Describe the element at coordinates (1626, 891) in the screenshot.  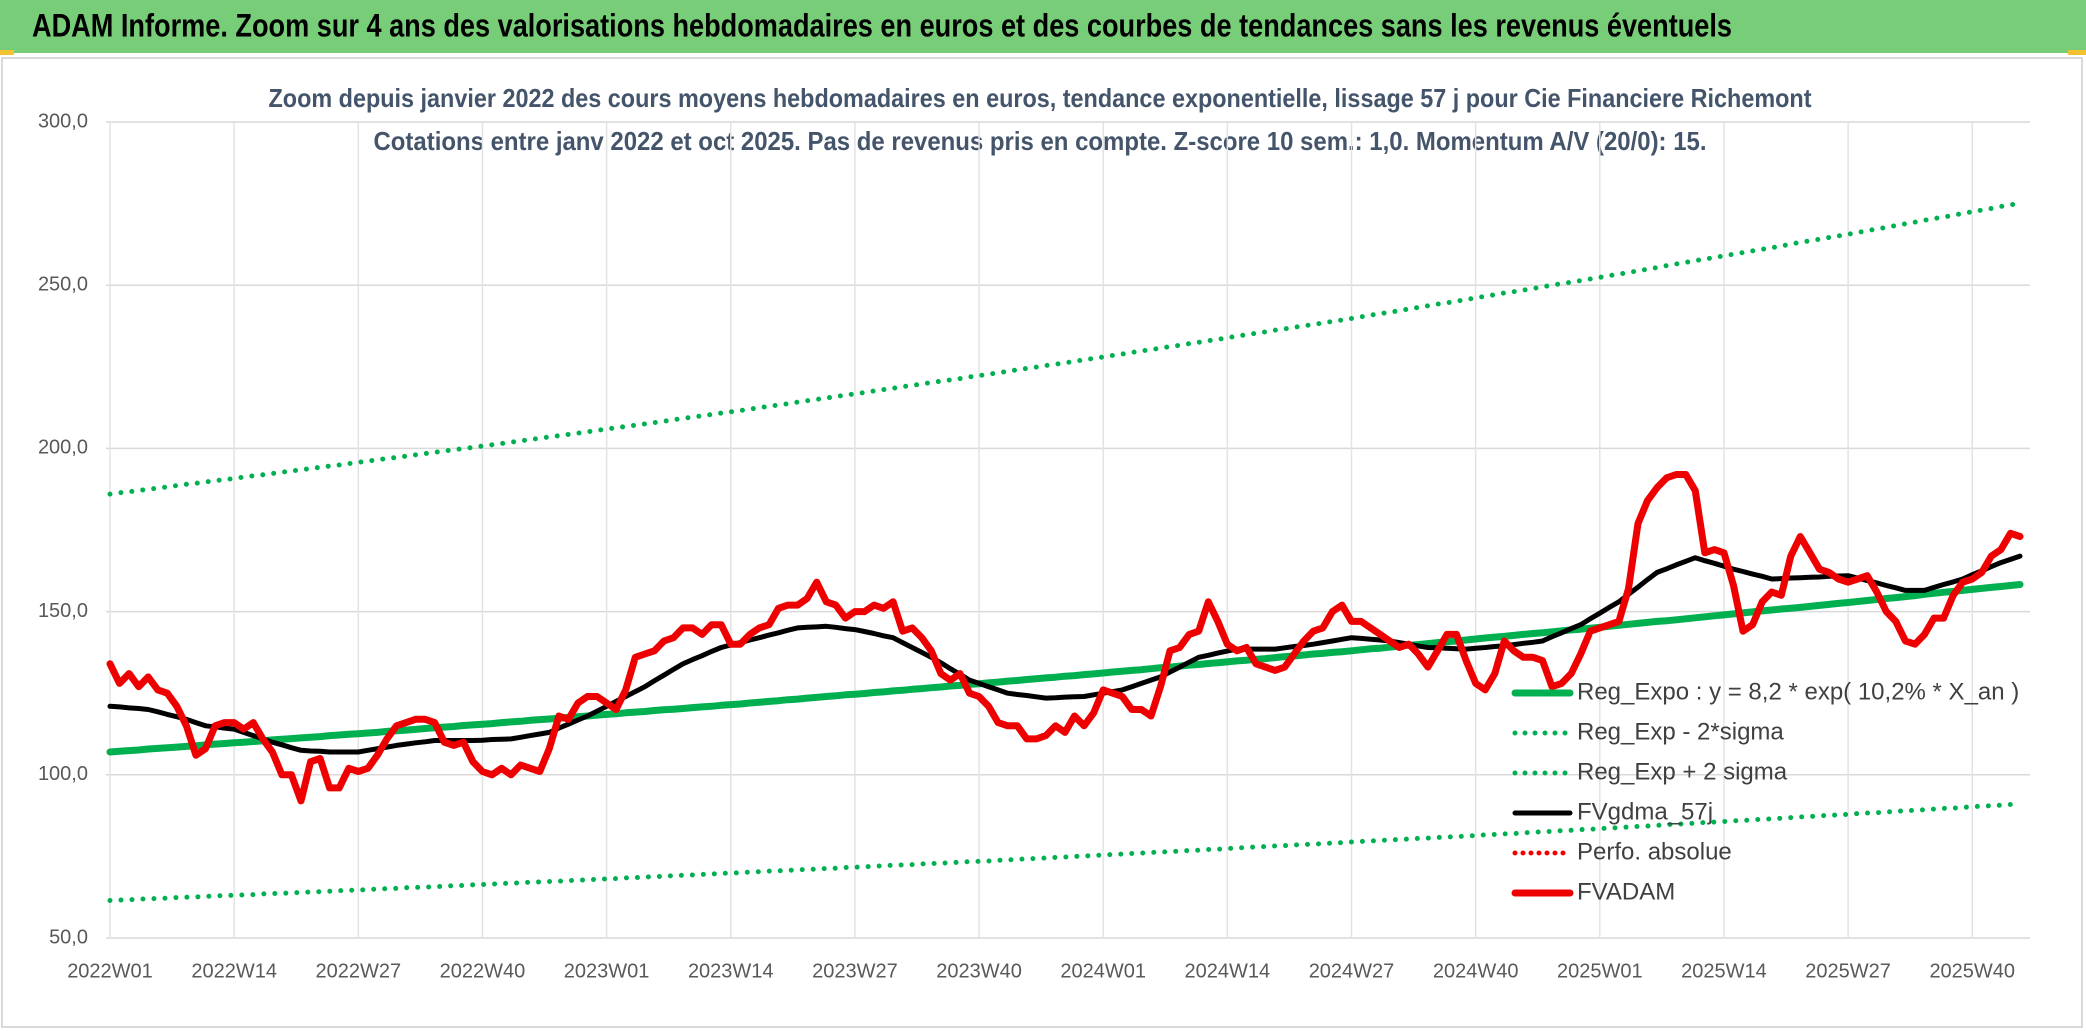
I see `legend-label: FVADAM` at that location.